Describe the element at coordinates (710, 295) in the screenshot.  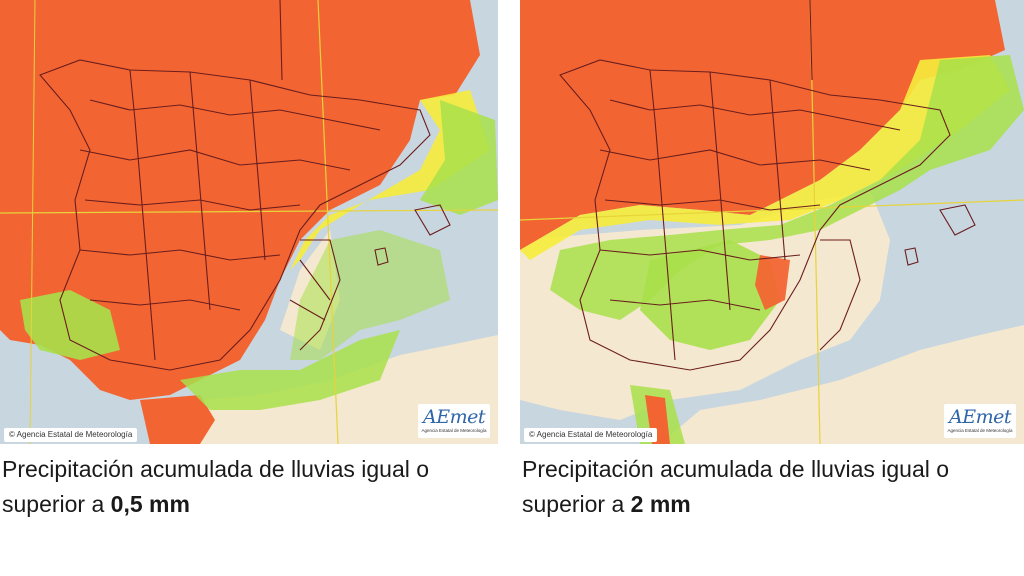
I see `low-probability-area-center` at that location.